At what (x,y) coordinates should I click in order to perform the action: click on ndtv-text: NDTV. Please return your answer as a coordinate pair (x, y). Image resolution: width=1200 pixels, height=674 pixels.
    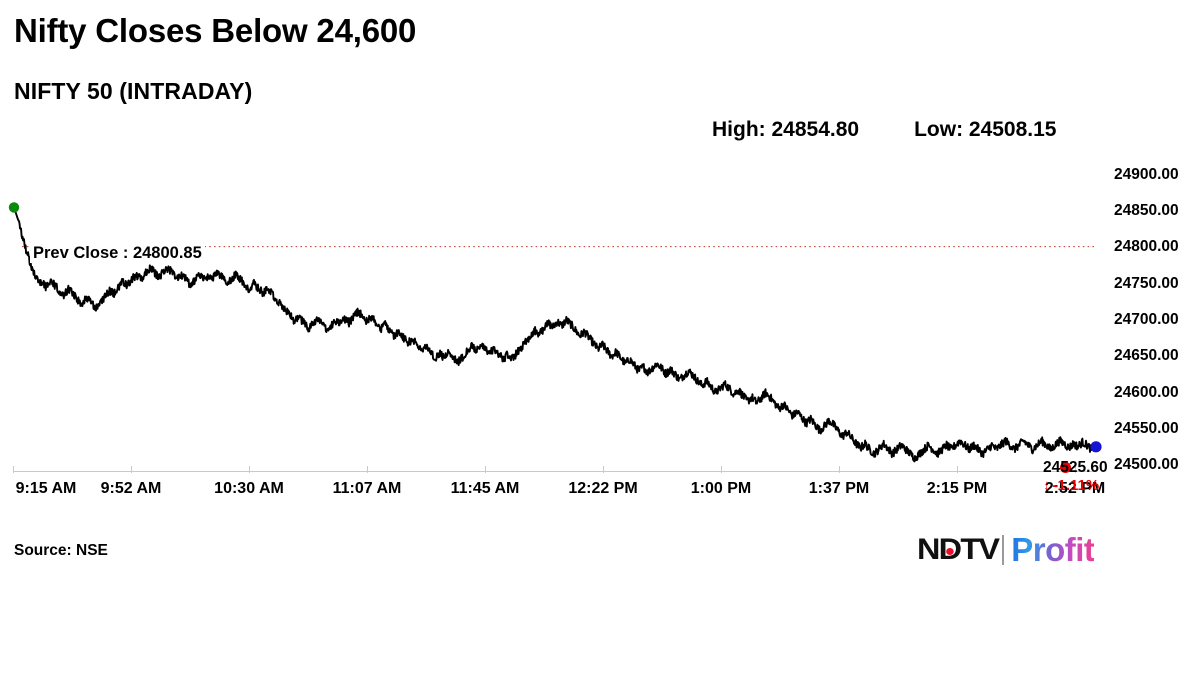
    Looking at the image, I should click on (958, 549).